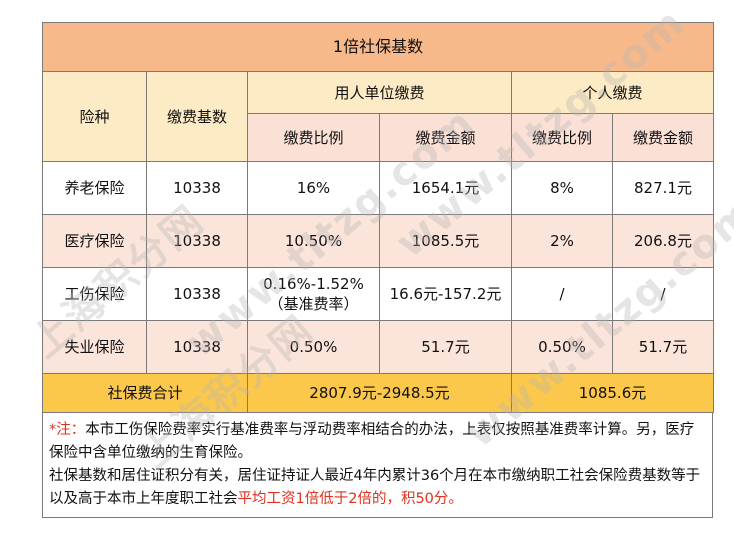 The width and height of the screenshot is (734, 537). I want to click on row-personal-rate: /, so click(562, 294).